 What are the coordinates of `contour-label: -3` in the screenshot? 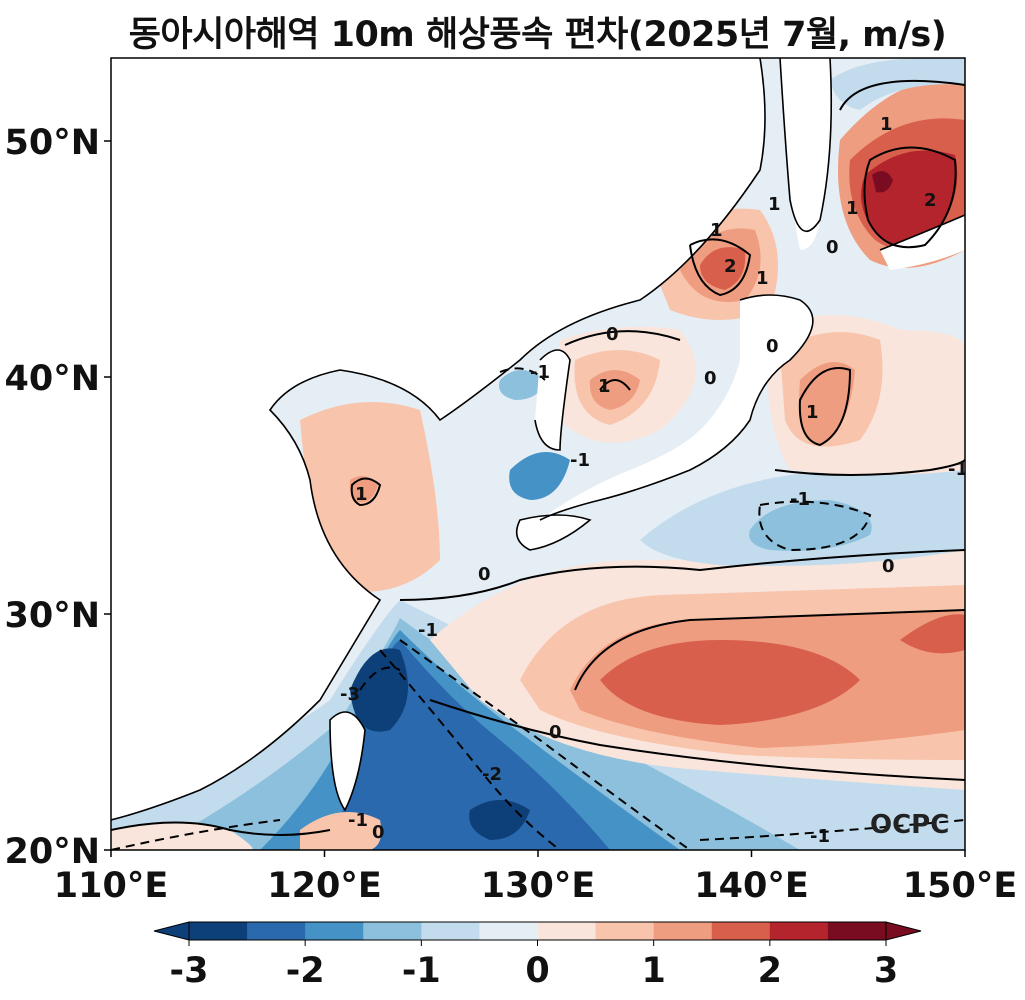 It's located at (350, 694).